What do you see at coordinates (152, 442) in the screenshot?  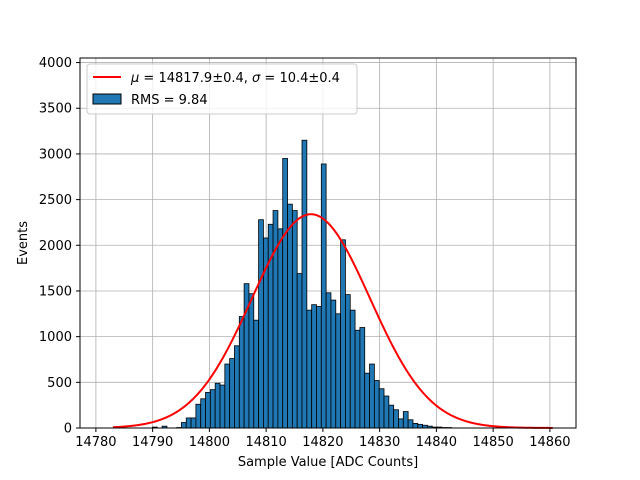 I see `x-tick-label: 14790` at bounding box center [152, 442].